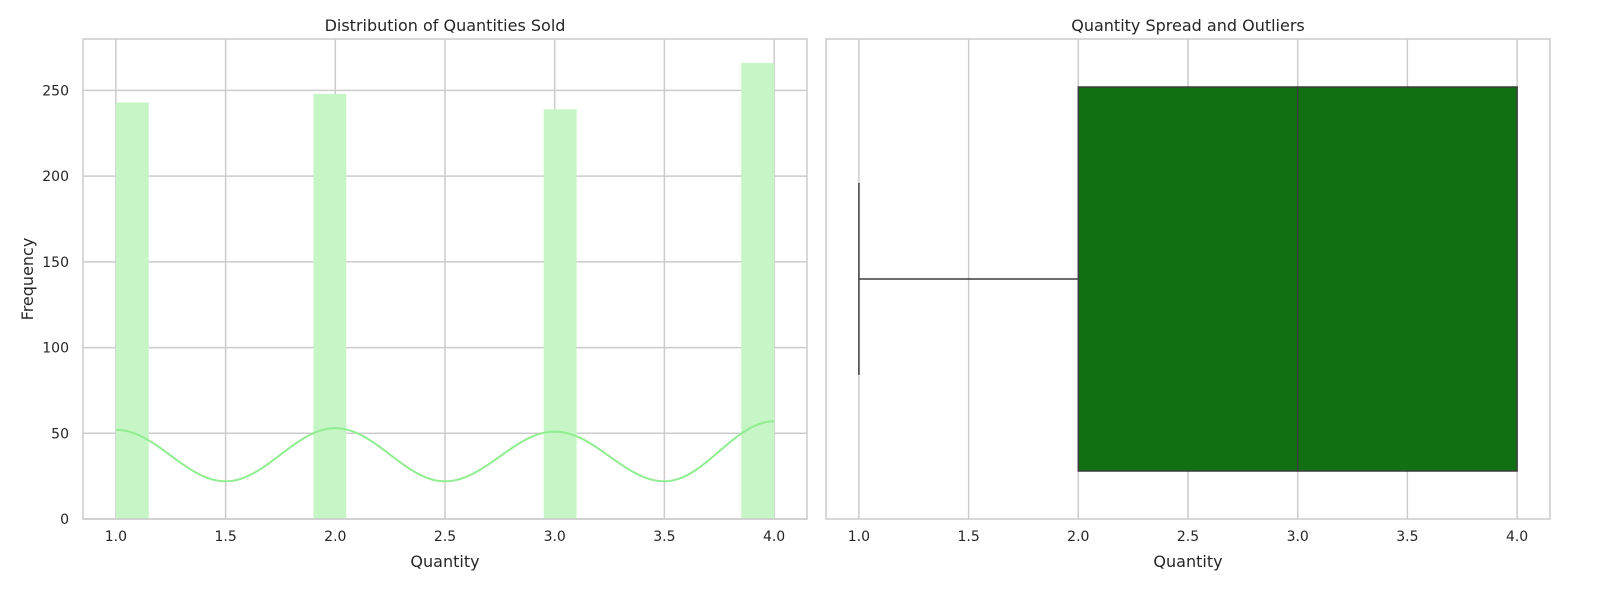 The width and height of the screenshot is (1600, 600). What do you see at coordinates (60, 434) in the screenshot?
I see `y-tick-label: 50` at bounding box center [60, 434].